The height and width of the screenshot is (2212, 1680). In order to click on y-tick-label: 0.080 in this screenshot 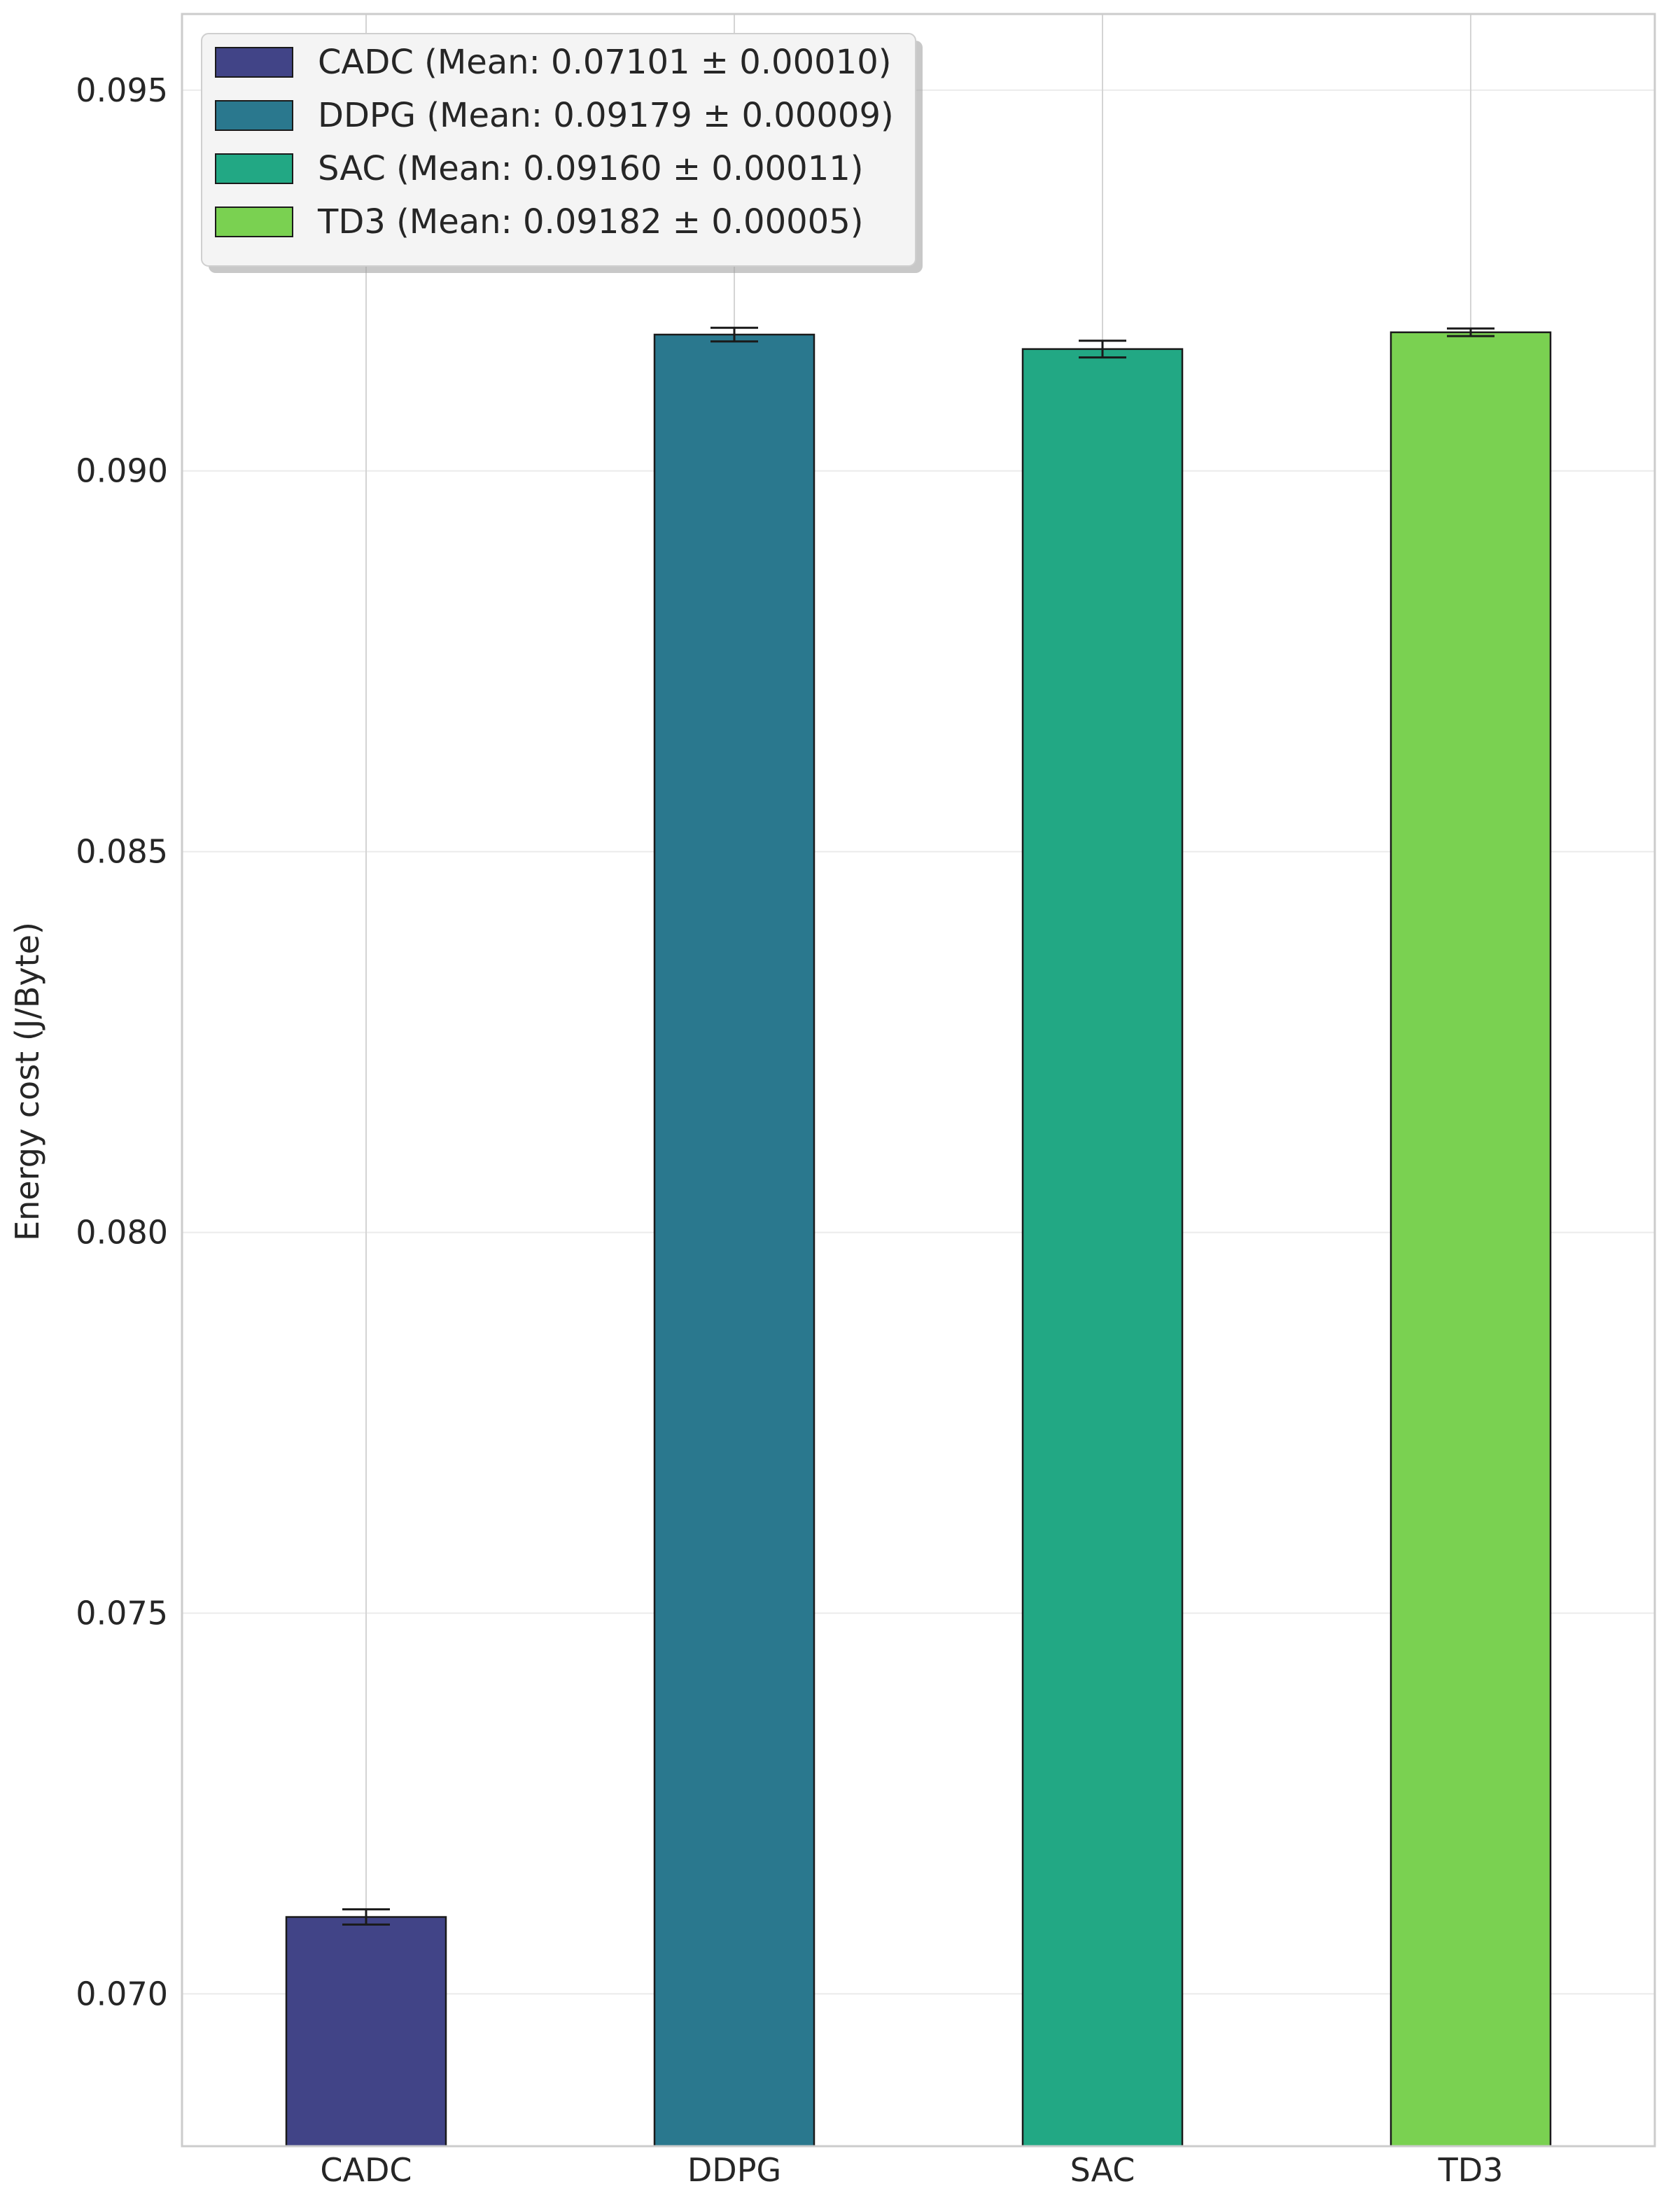, I will do `click(122, 1233)`.